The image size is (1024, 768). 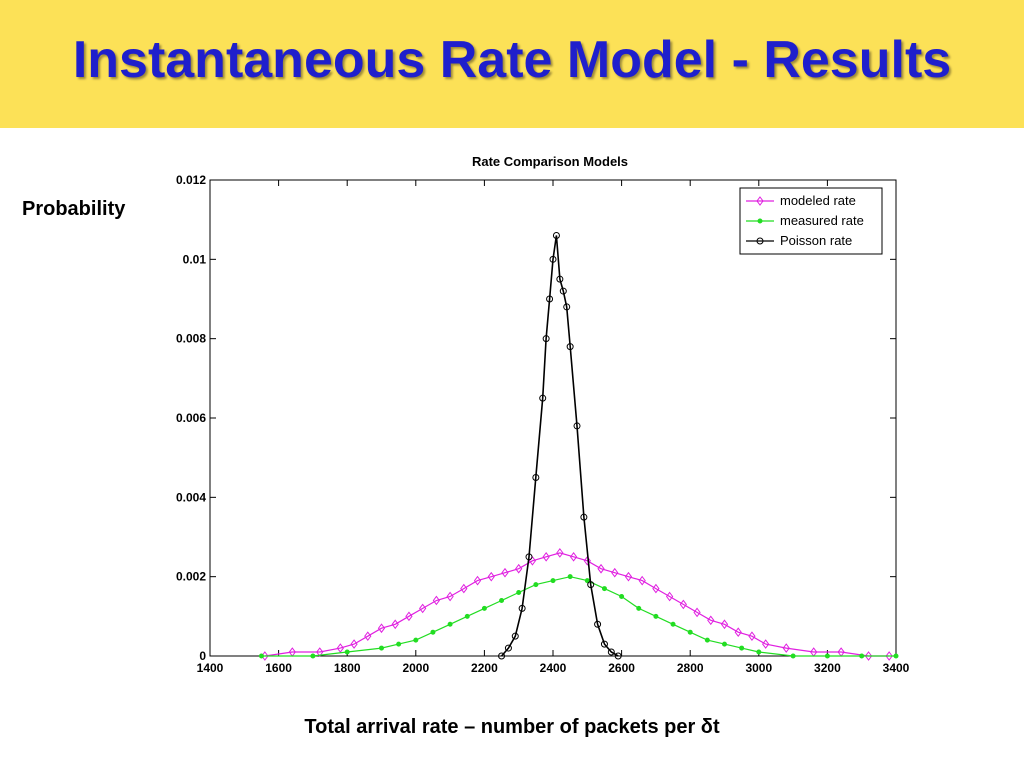 I want to click on series-Poisson-rate, so click(x=560, y=446).